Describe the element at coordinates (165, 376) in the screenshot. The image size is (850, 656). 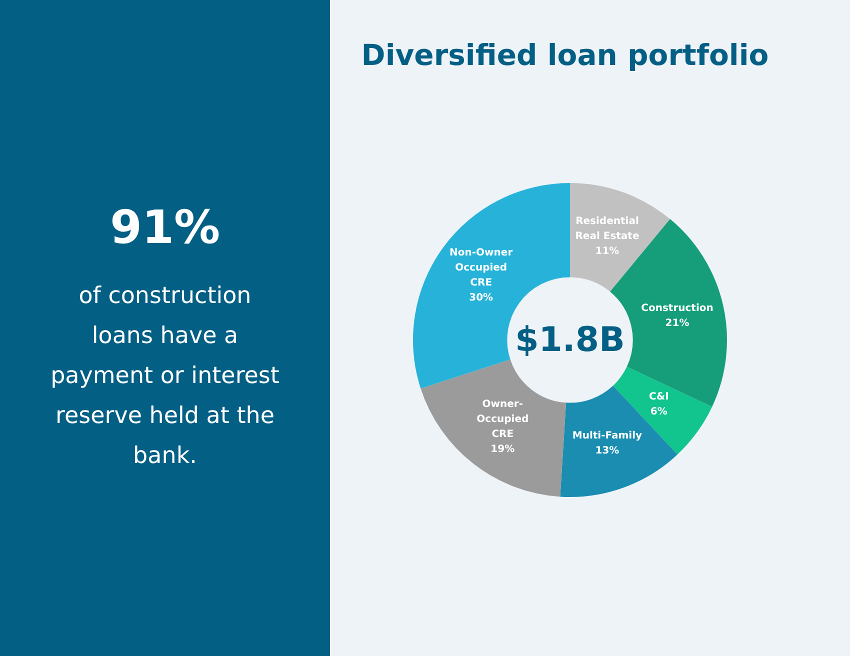
I see `text: of construction loans have a payment or interest reserve held at the bank.` at that location.